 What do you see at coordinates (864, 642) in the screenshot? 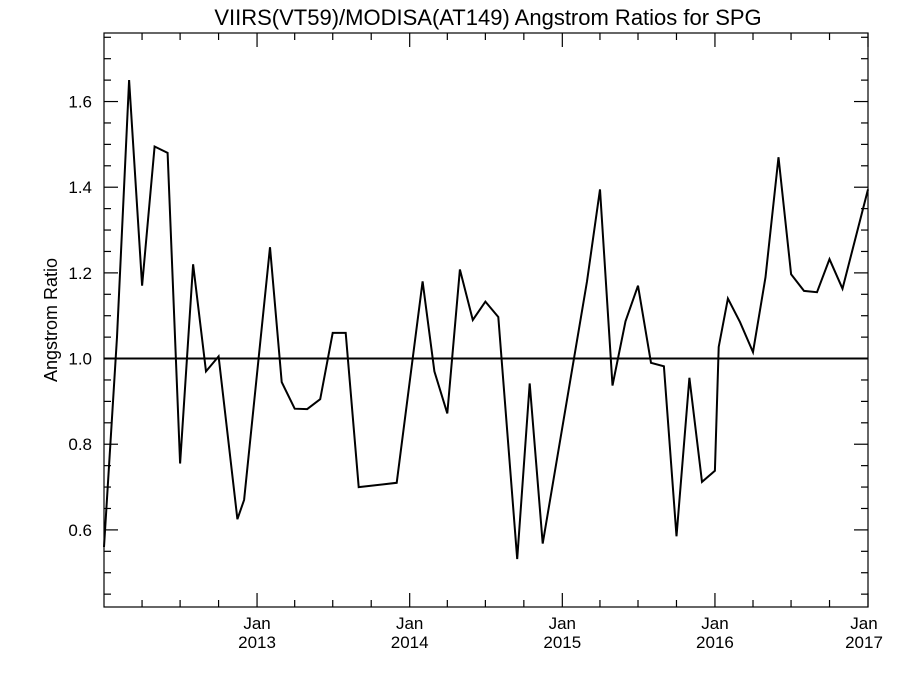
I see `x-tick-label-year: 2017` at bounding box center [864, 642].